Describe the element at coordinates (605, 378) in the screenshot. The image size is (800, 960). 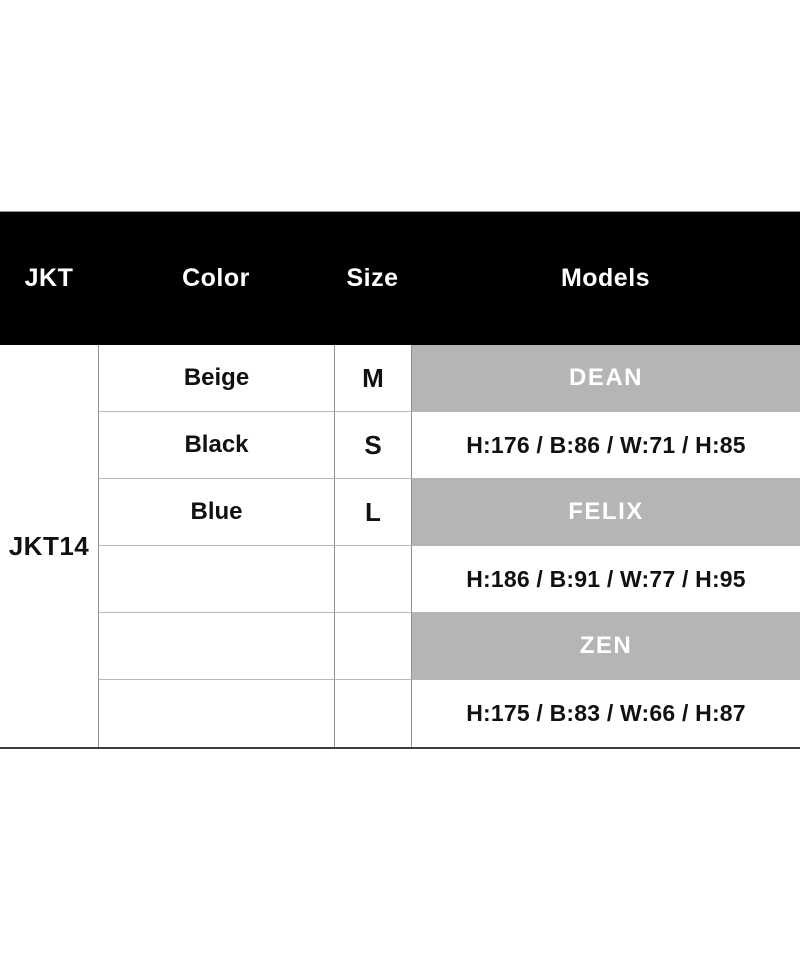
I see `model-name-cell: DEAN` at that location.